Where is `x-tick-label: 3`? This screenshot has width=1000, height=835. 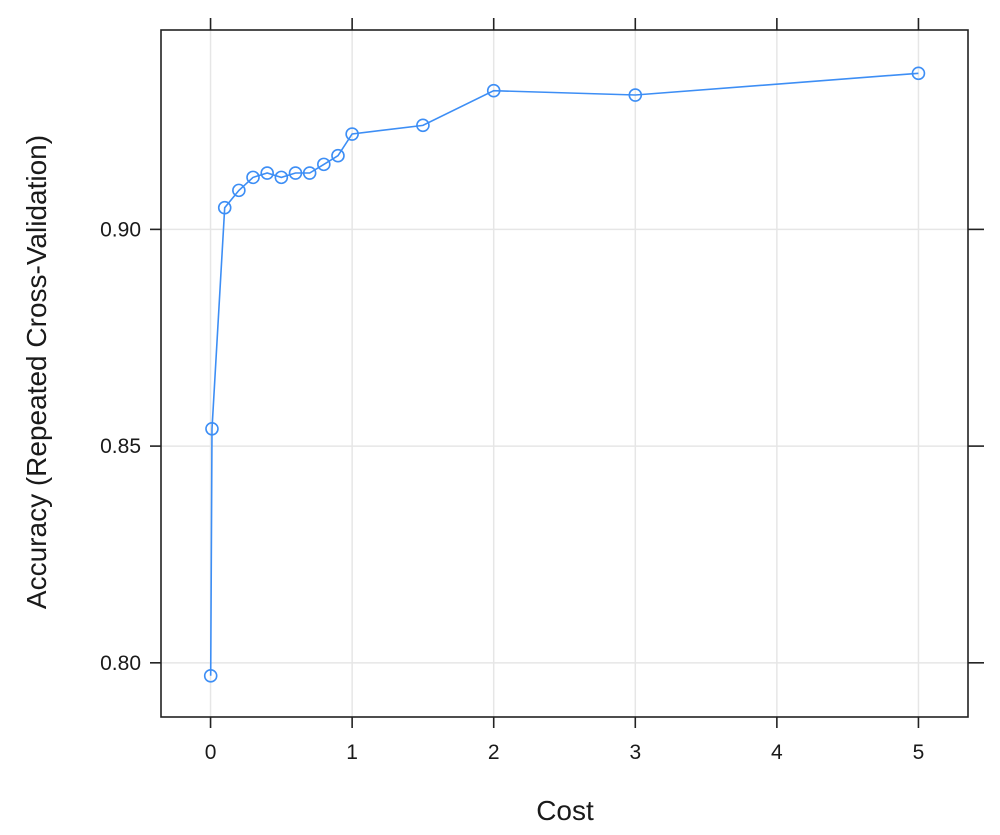
x-tick-label: 3 is located at coordinates (635, 752).